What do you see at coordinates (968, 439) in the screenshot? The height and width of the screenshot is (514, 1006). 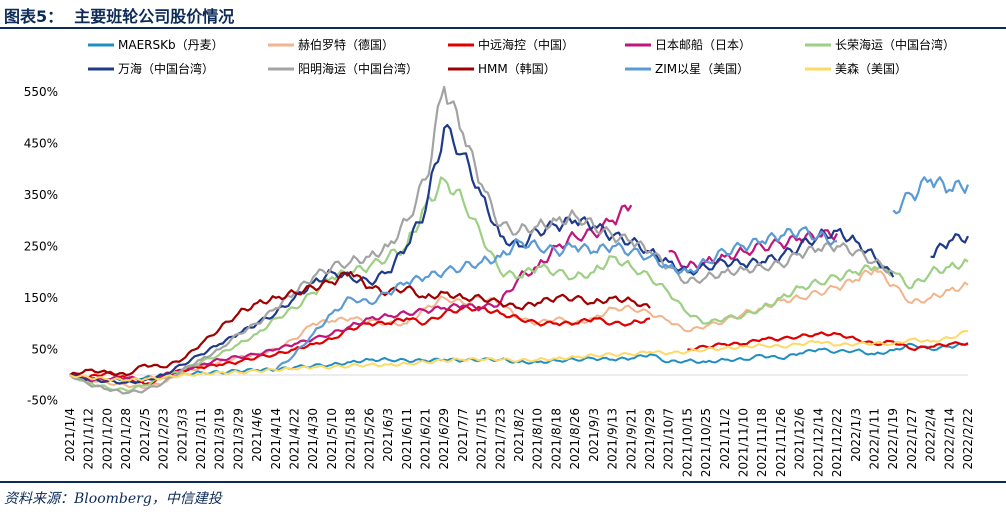 I see `x-tick-label: 2022/2/22` at bounding box center [968, 439].